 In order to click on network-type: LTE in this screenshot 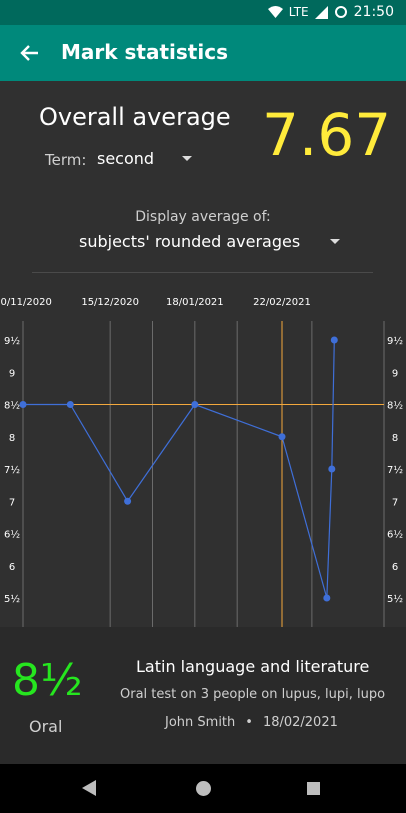, I will do `click(298, 12)`.